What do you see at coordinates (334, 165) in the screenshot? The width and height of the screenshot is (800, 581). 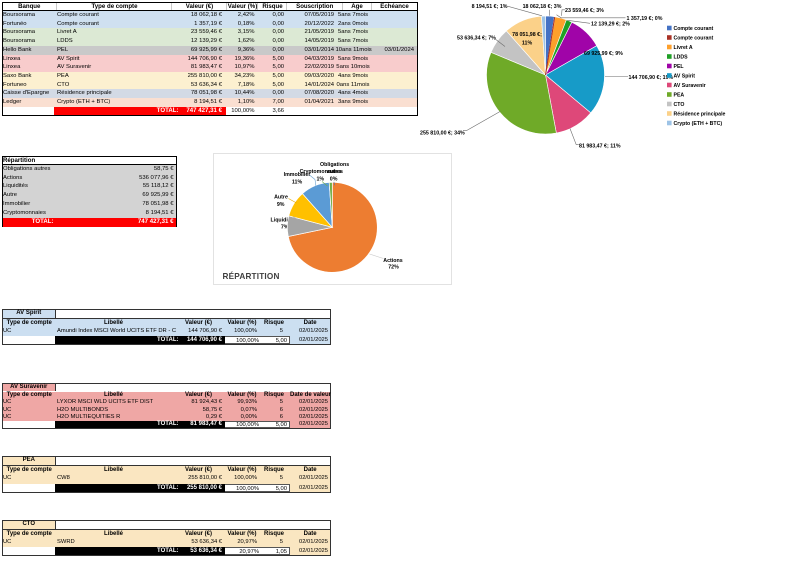 I see `svg-text: Obligations` at bounding box center [334, 165].